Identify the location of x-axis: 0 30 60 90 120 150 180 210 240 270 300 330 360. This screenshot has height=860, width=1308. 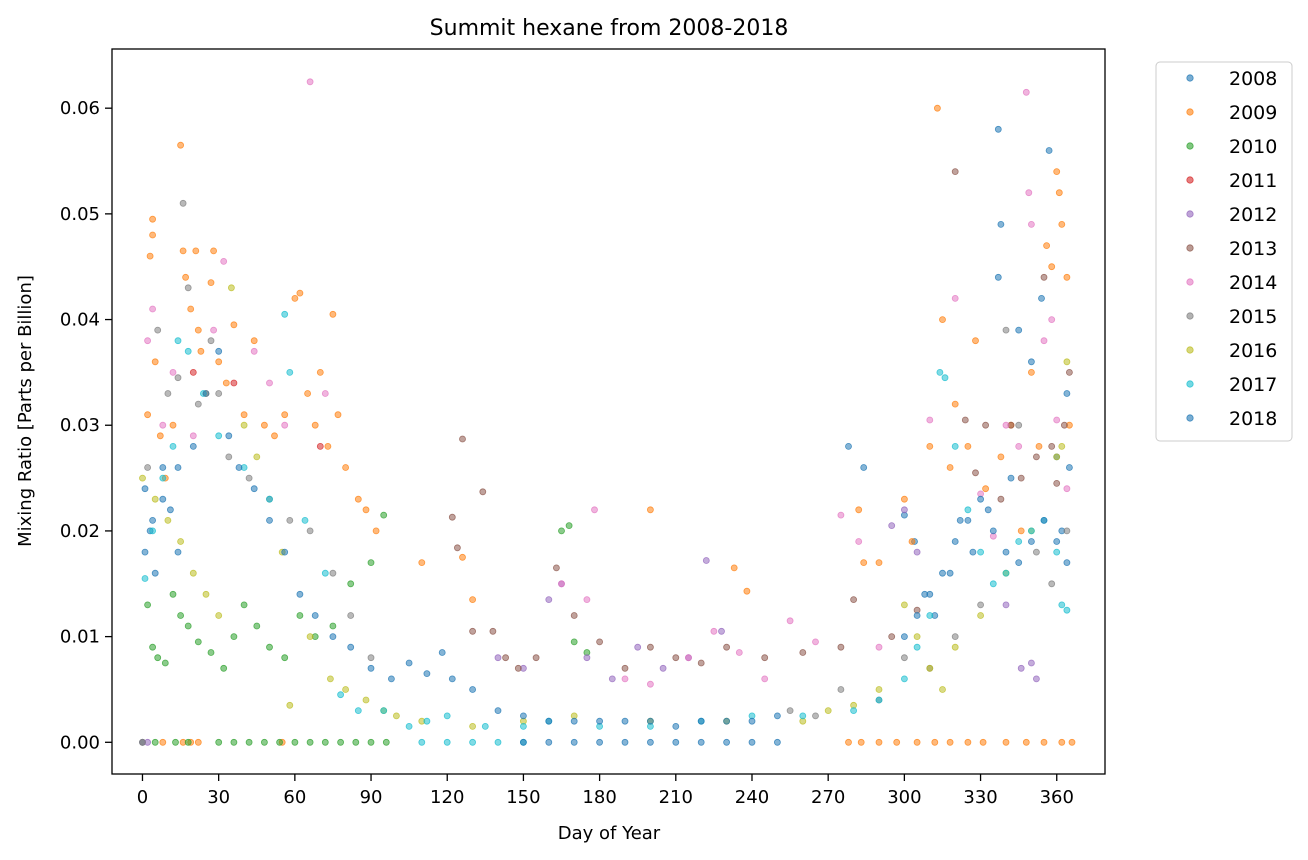
(605, 791).